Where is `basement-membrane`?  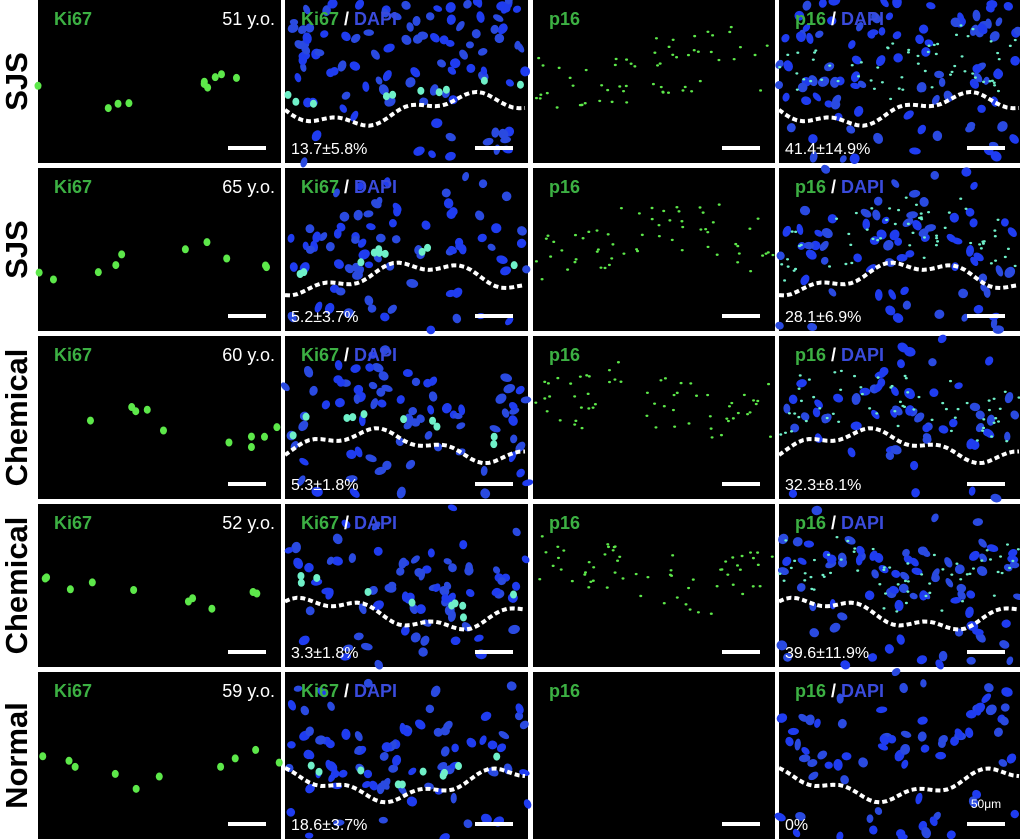 basement-membrane is located at coordinates (899, 613).